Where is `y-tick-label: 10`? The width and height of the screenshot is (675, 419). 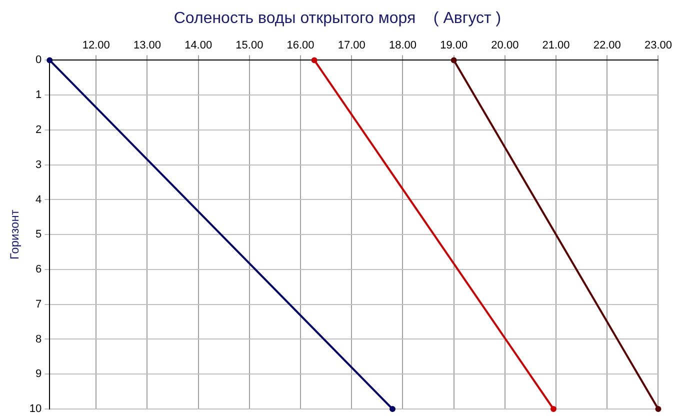
y-tick-label: 10 is located at coordinates (35, 409).